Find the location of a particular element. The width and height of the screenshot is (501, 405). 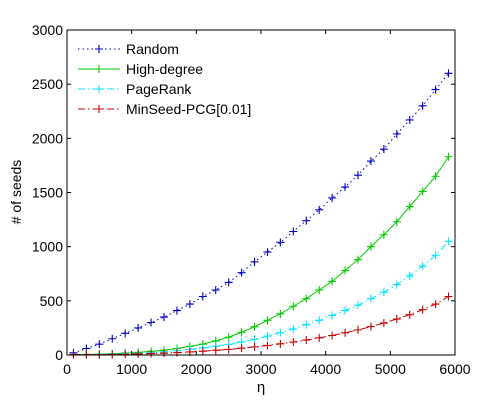

legend-entry: MinSeed-PCG[0.01] is located at coordinates (164, 109).